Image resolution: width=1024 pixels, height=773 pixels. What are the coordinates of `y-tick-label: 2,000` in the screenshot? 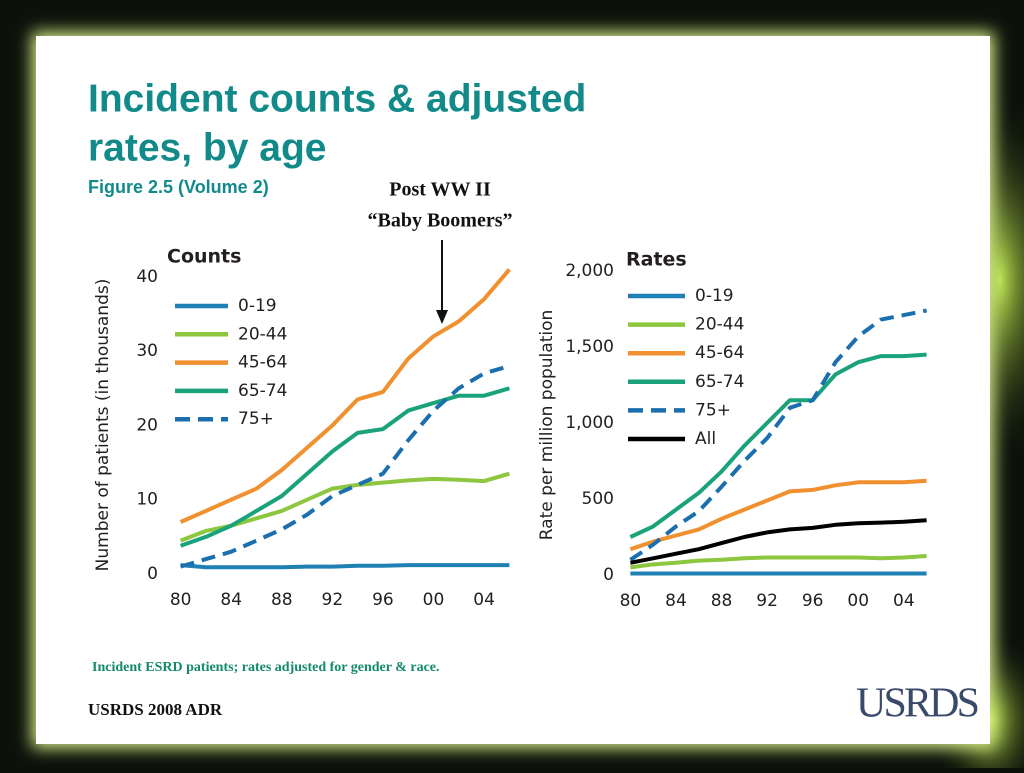 It's located at (589, 271).